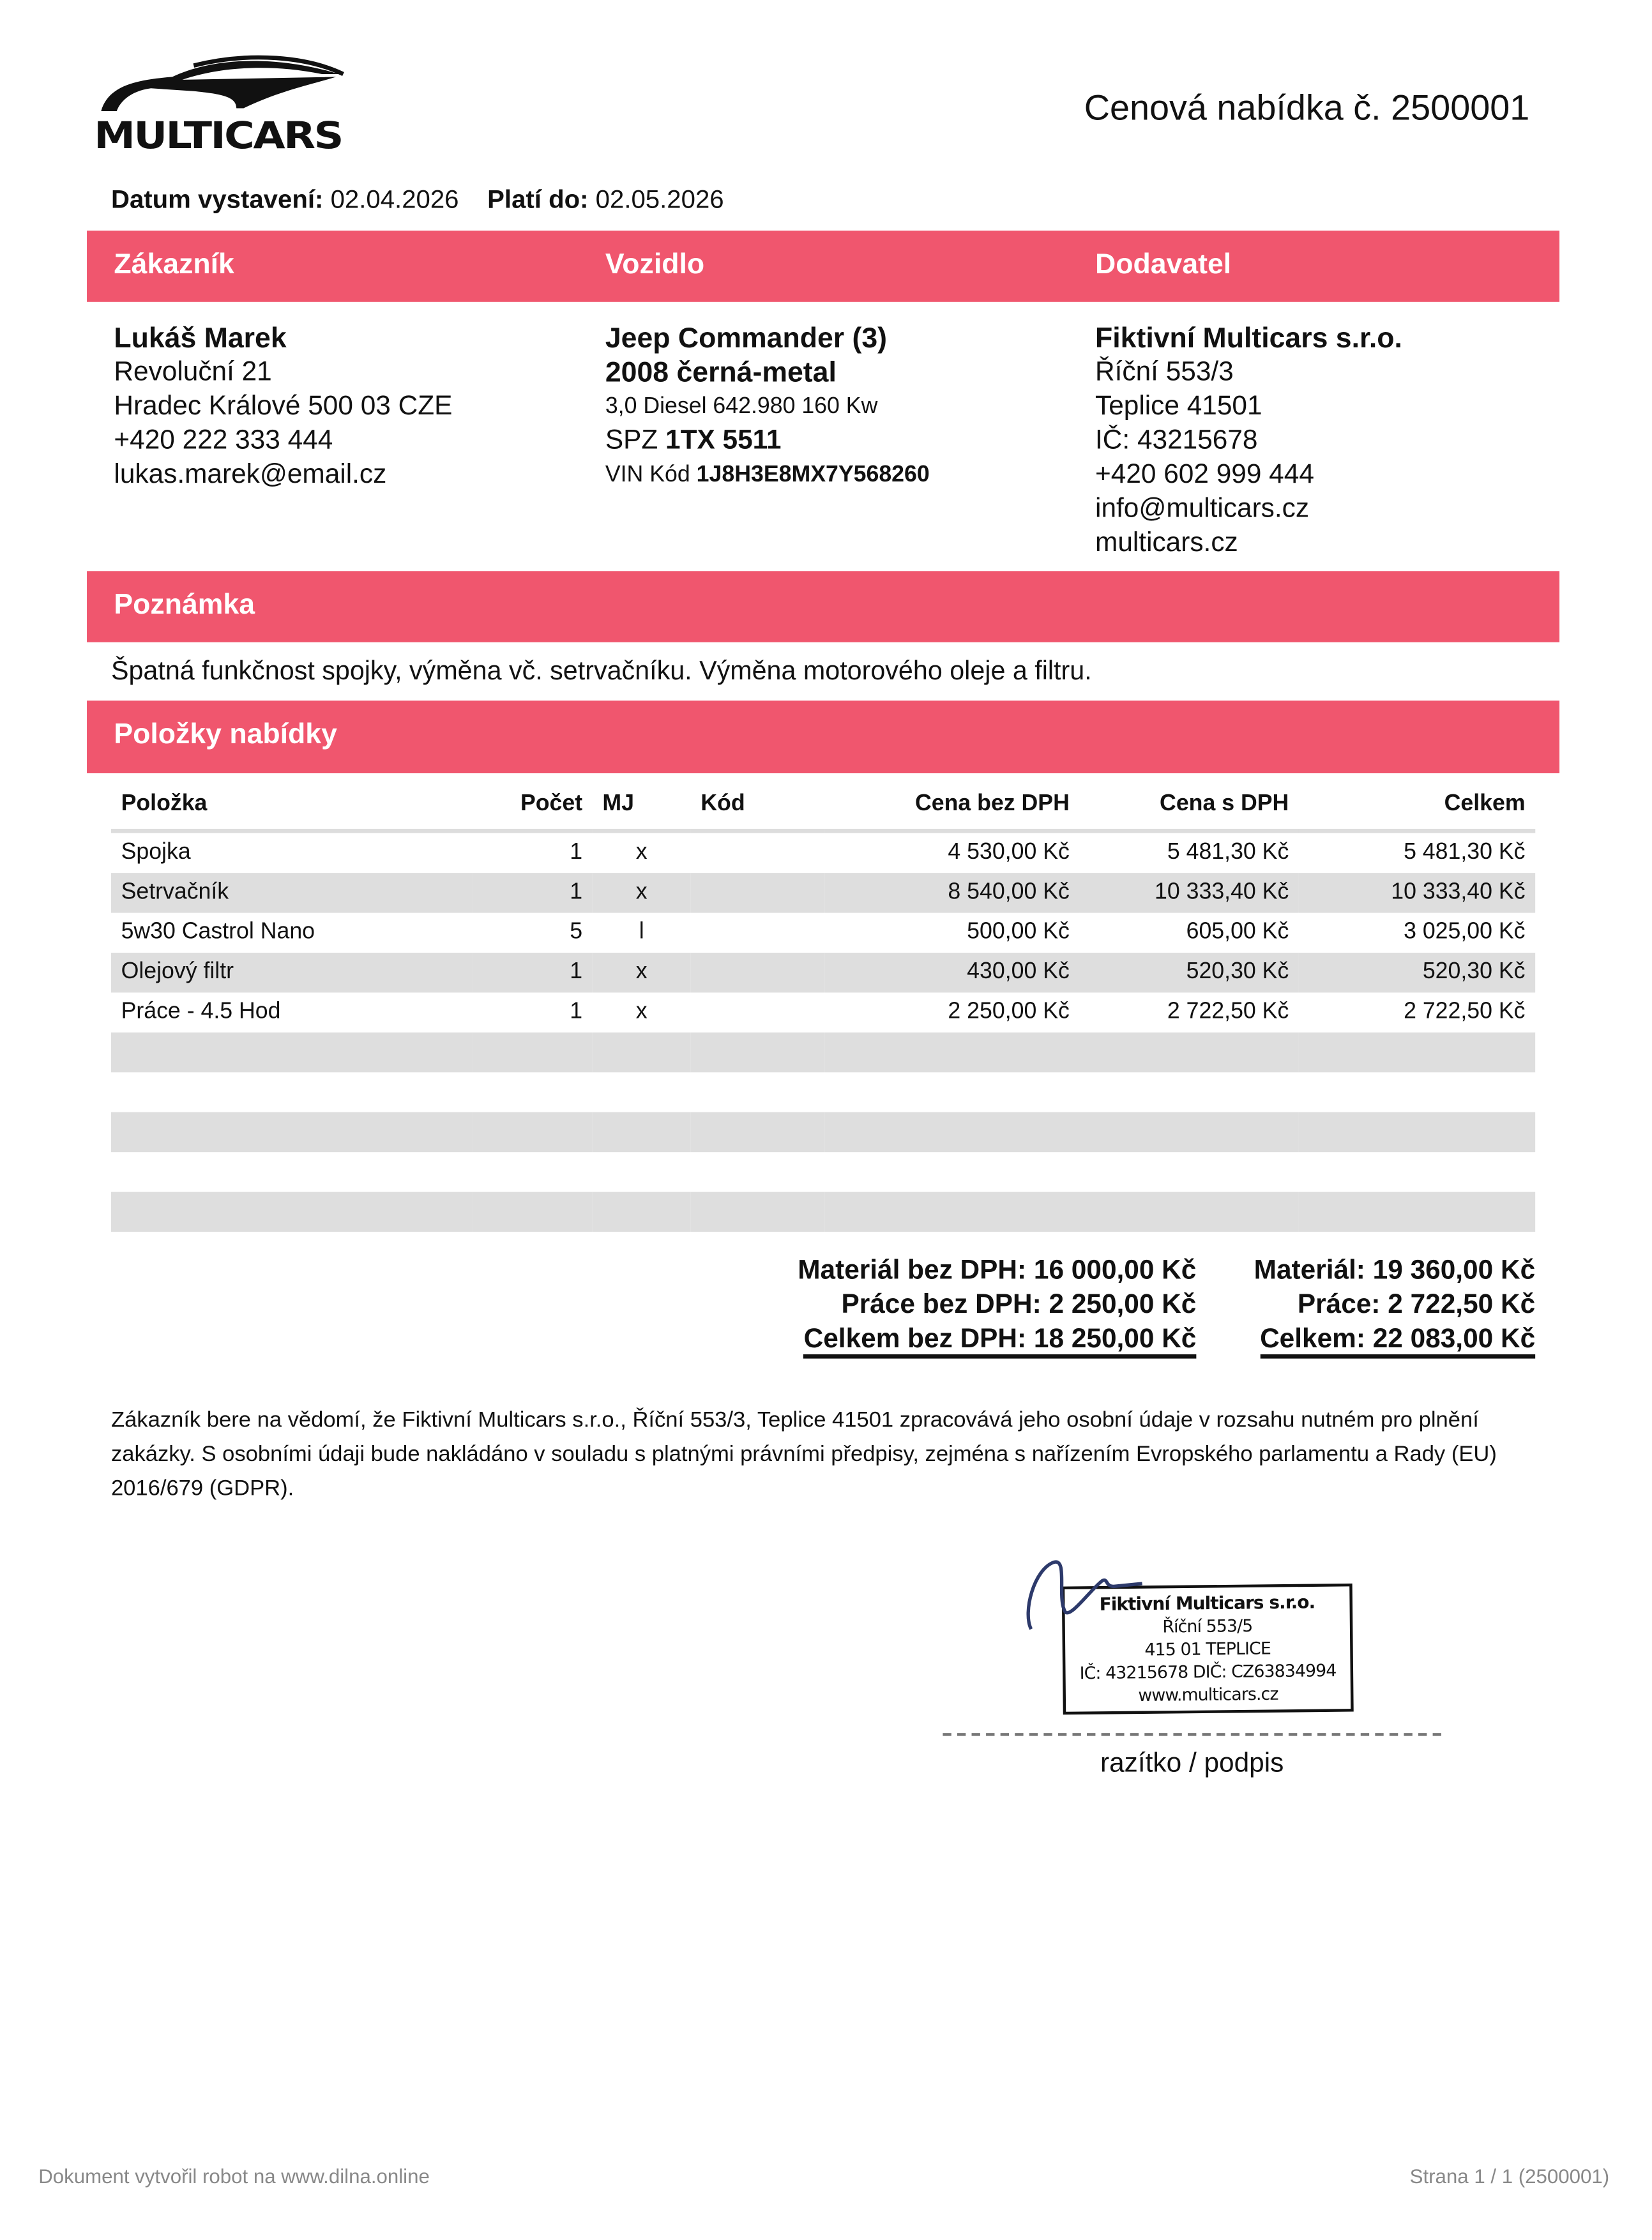  Describe the element at coordinates (952, 893) in the screenshot. I see `item-price-net: 8 540,00 Kč` at that location.